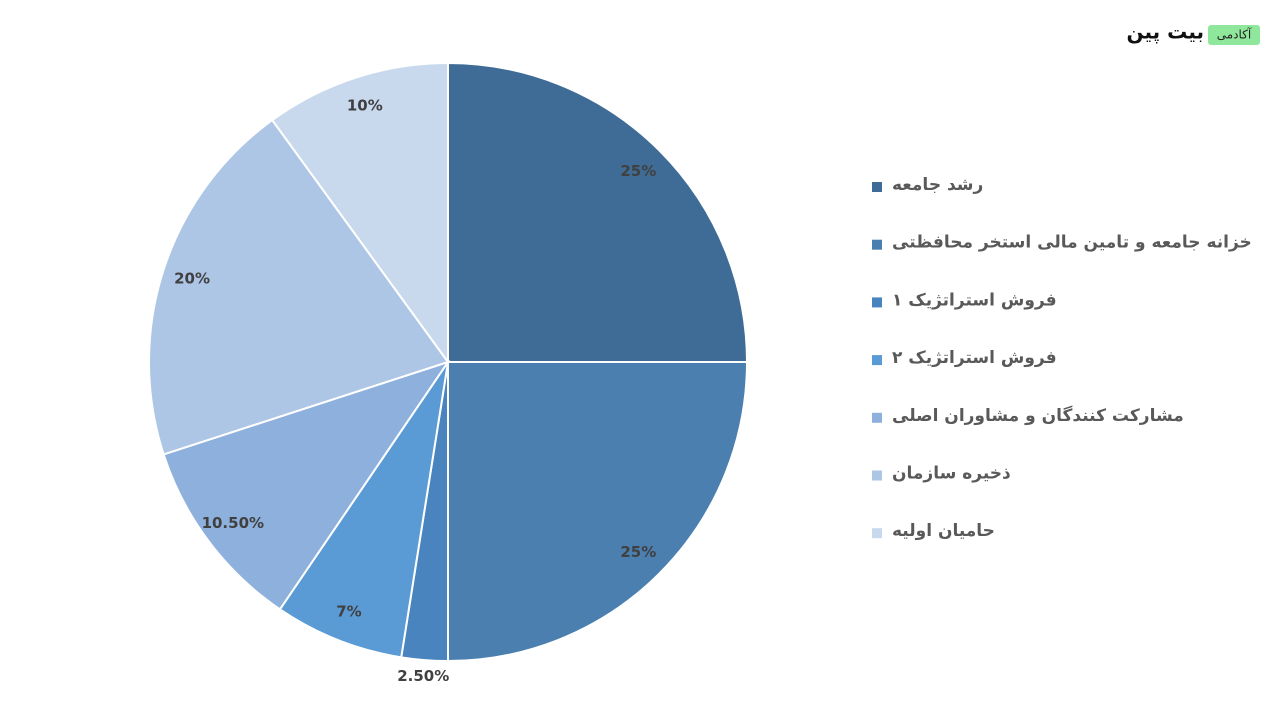 Image resolution: width=1280 pixels, height=724 pixels. I want to click on data-label: 20%, so click(192, 278).